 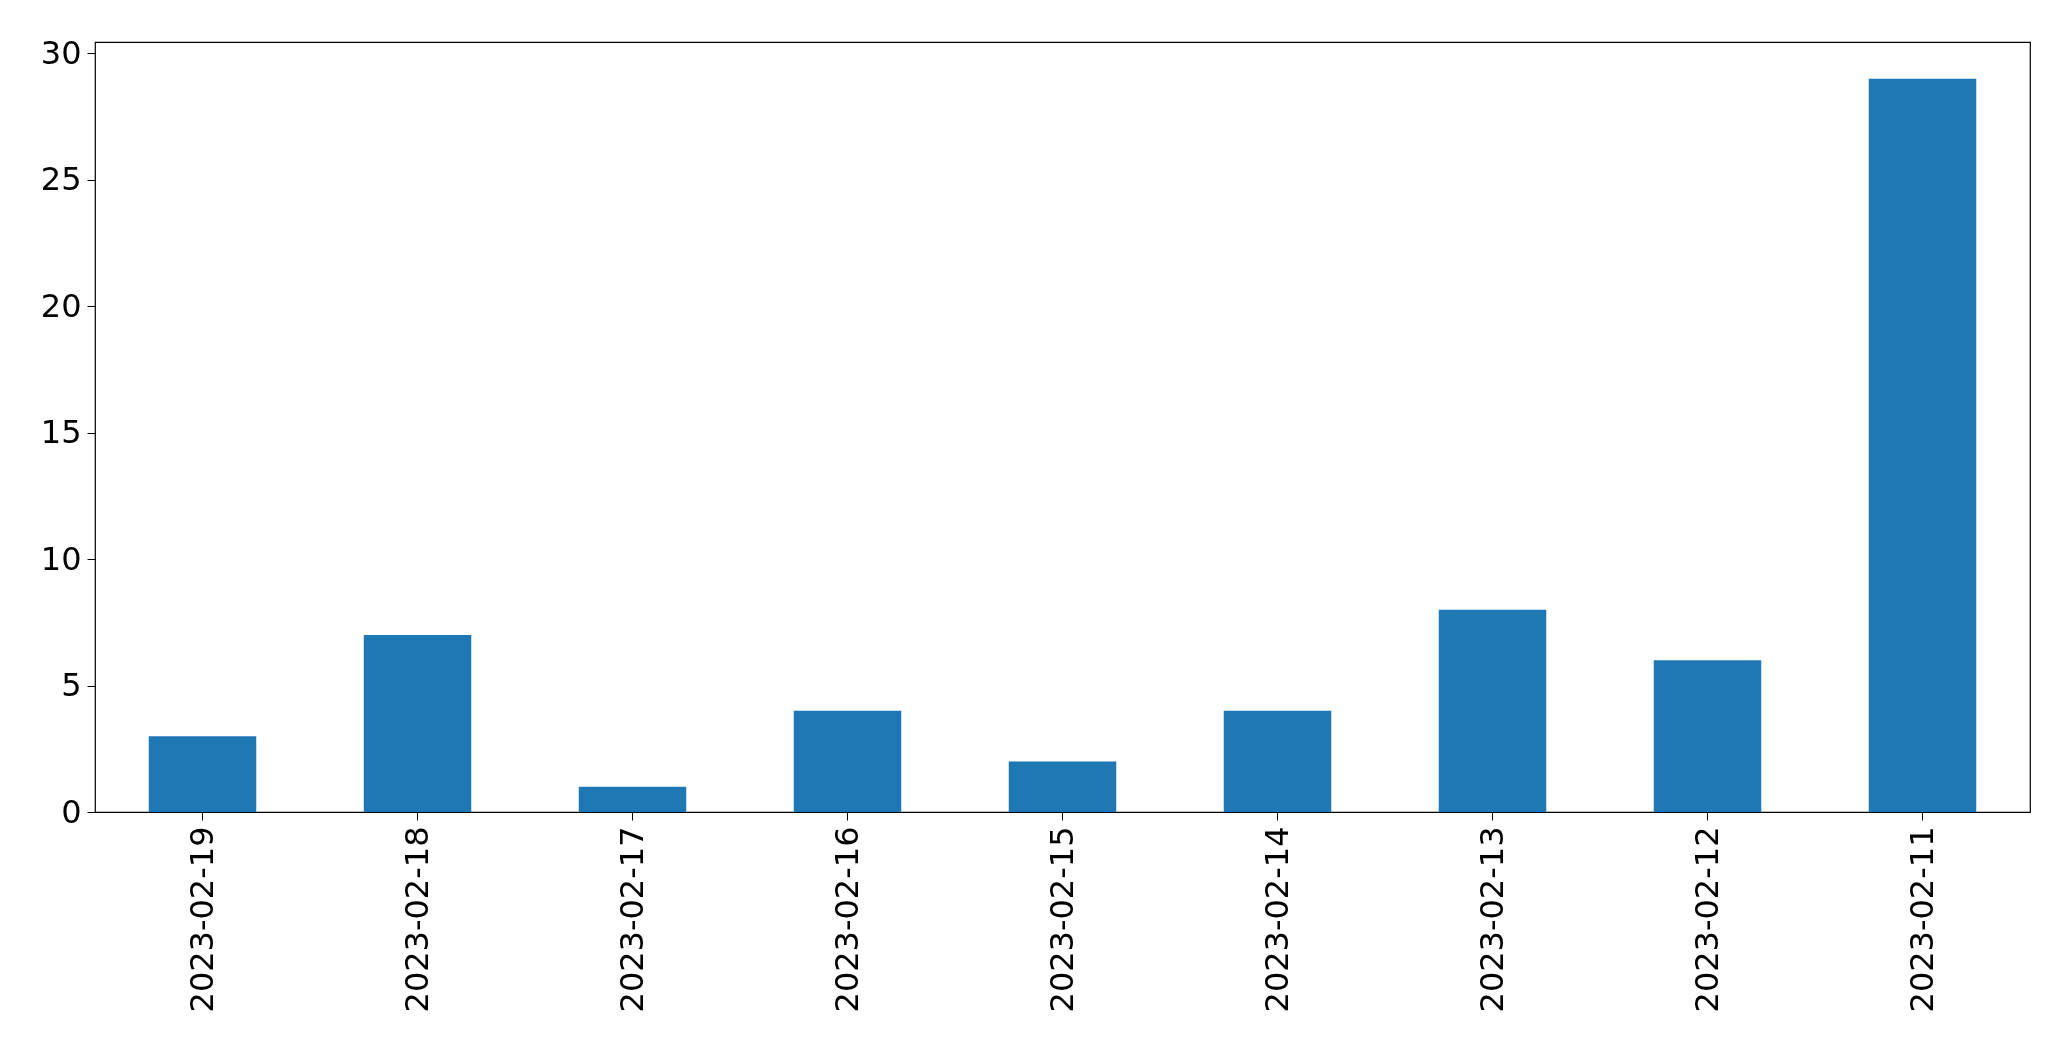 I want to click on x-tick-label: 2023-02-11, so click(x=1921, y=919).